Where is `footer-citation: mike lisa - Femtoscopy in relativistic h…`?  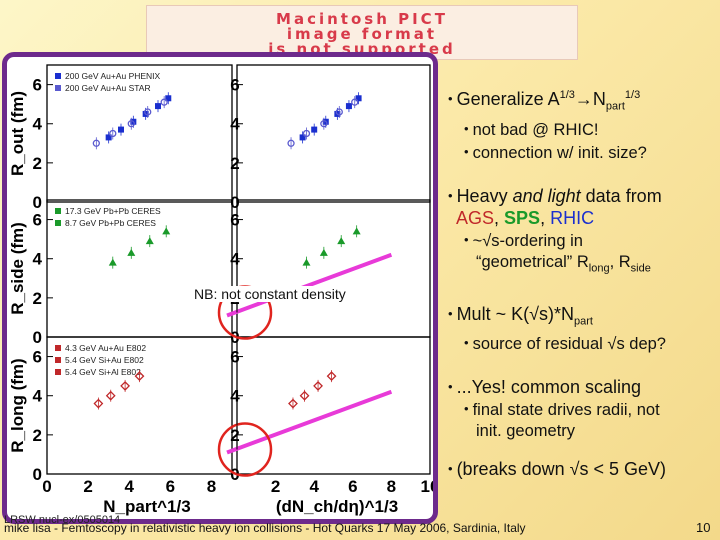
footer-citation: mike lisa - Femtoscopy in relativistic h… is located at coordinates (265, 528).